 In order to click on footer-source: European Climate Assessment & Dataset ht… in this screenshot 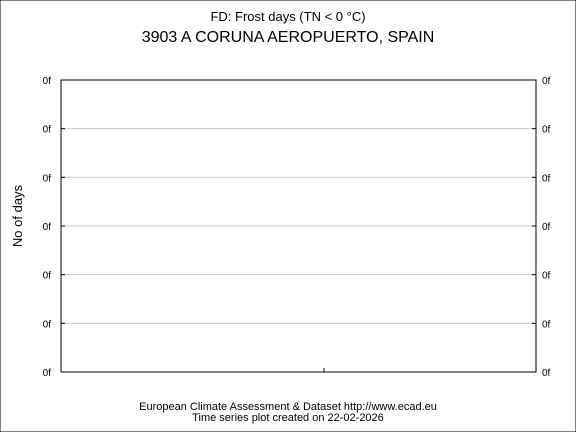, I will do `click(288, 407)`.